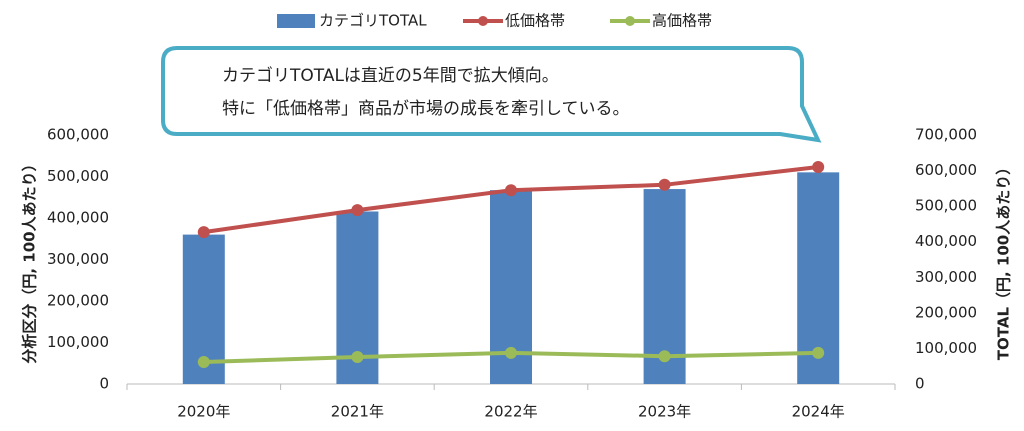 Image resolution: width=1024 pixels, height=431 pixels. What do you see at coordinates (664, 412) in the screenshot?
I see `x-tick-label: 2023年` at bounding box center [664, 412].